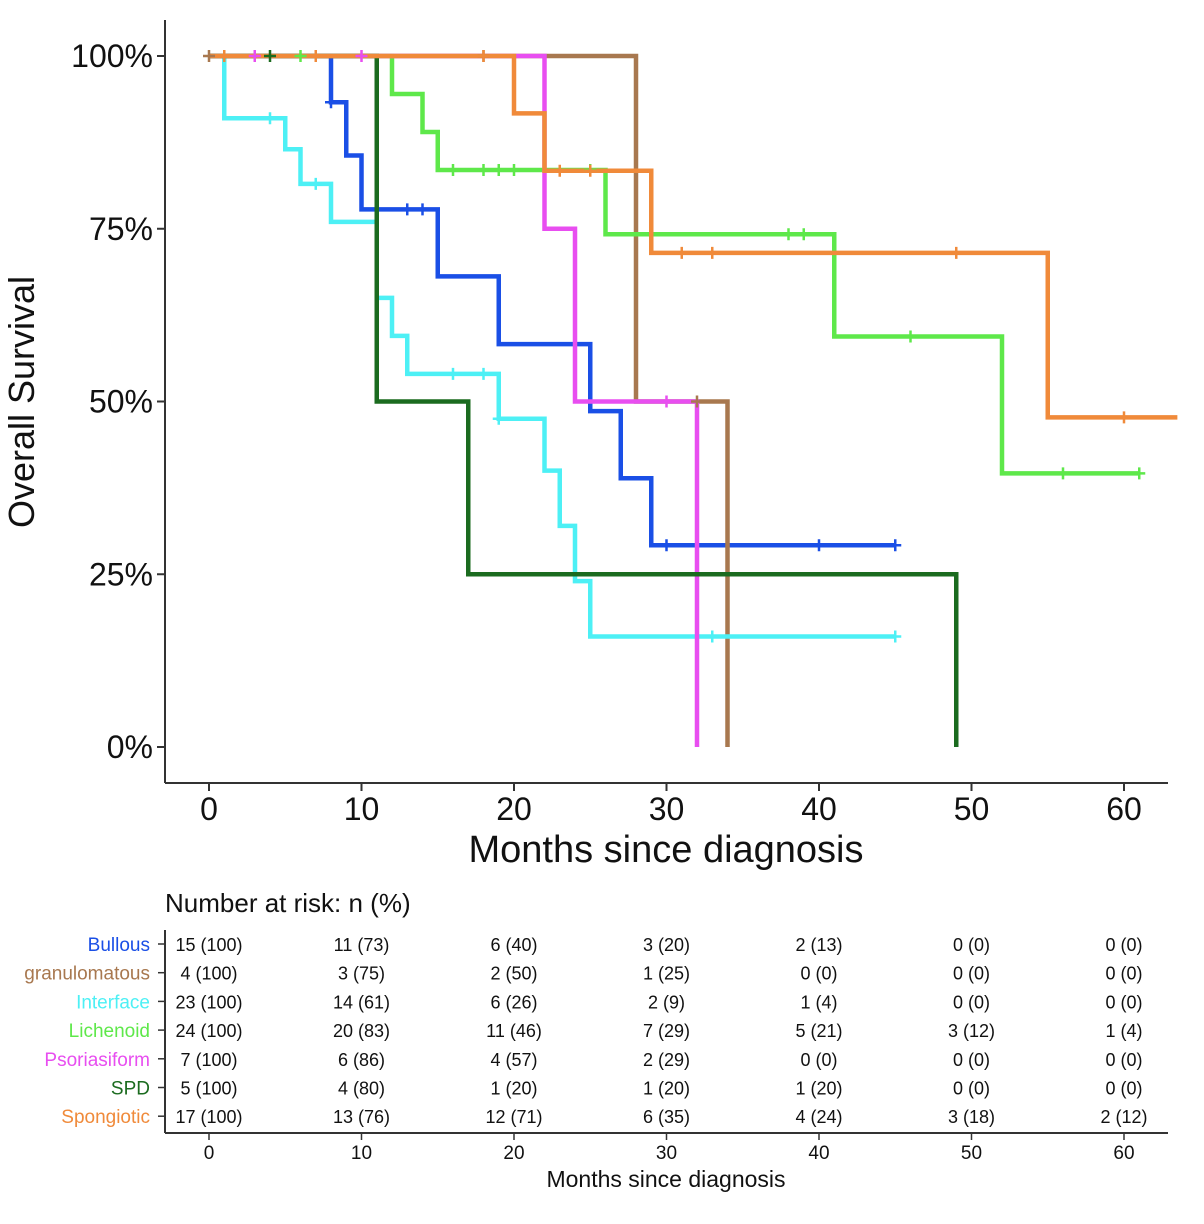 This screenshot has height=1224, width=1204. I want to click on risk-cell: 7 (29), so click(666, 1031).